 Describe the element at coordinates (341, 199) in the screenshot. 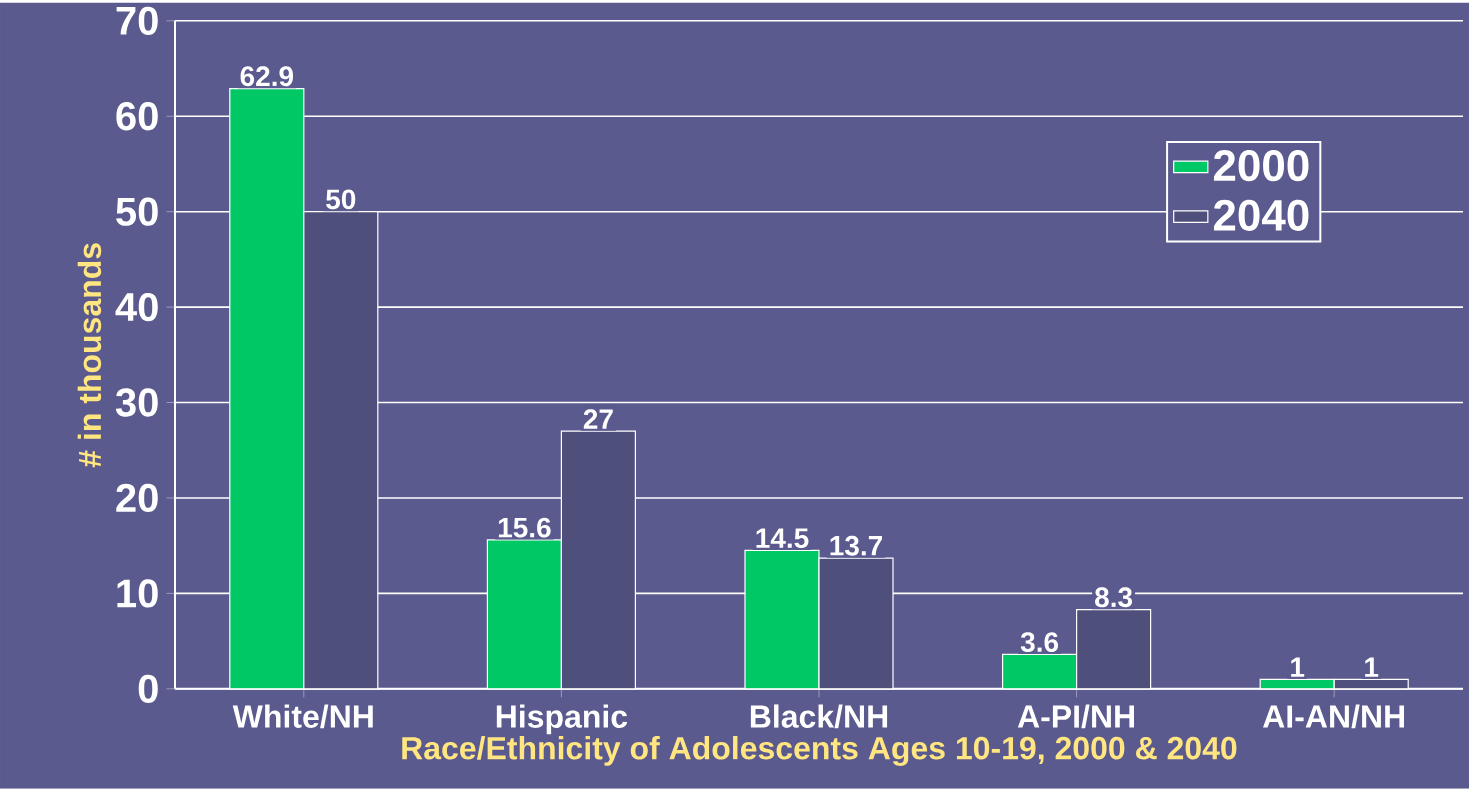

I see `data-label: 50` at that location.